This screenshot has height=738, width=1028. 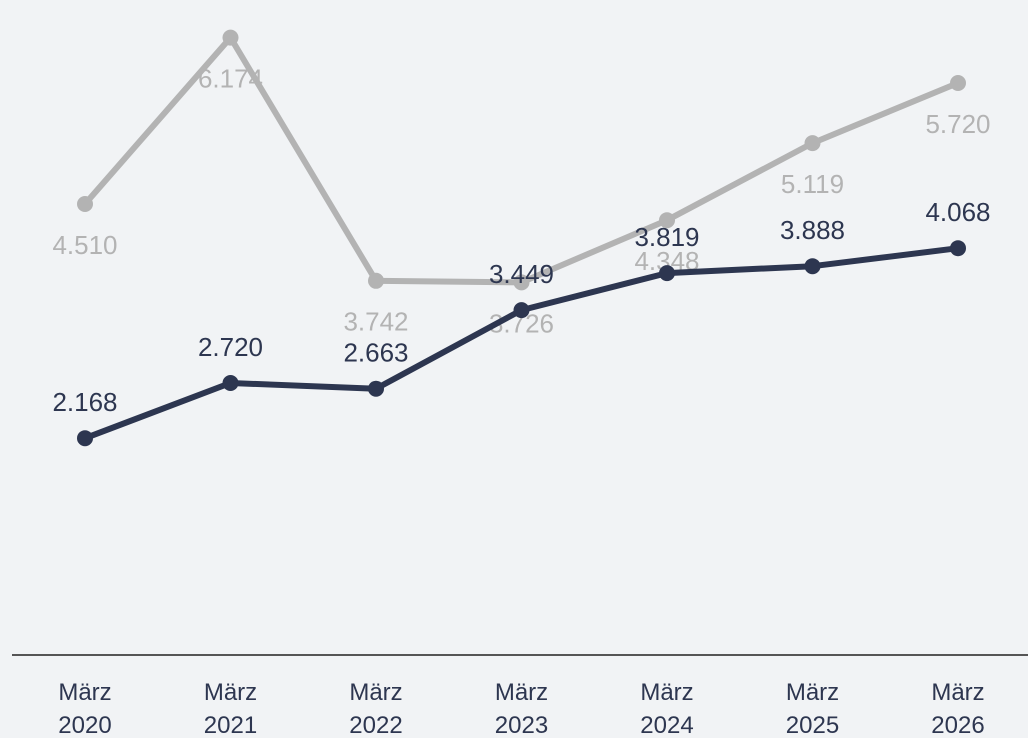 I want to click on data-label: 3.742, so click(x=375, y=322).